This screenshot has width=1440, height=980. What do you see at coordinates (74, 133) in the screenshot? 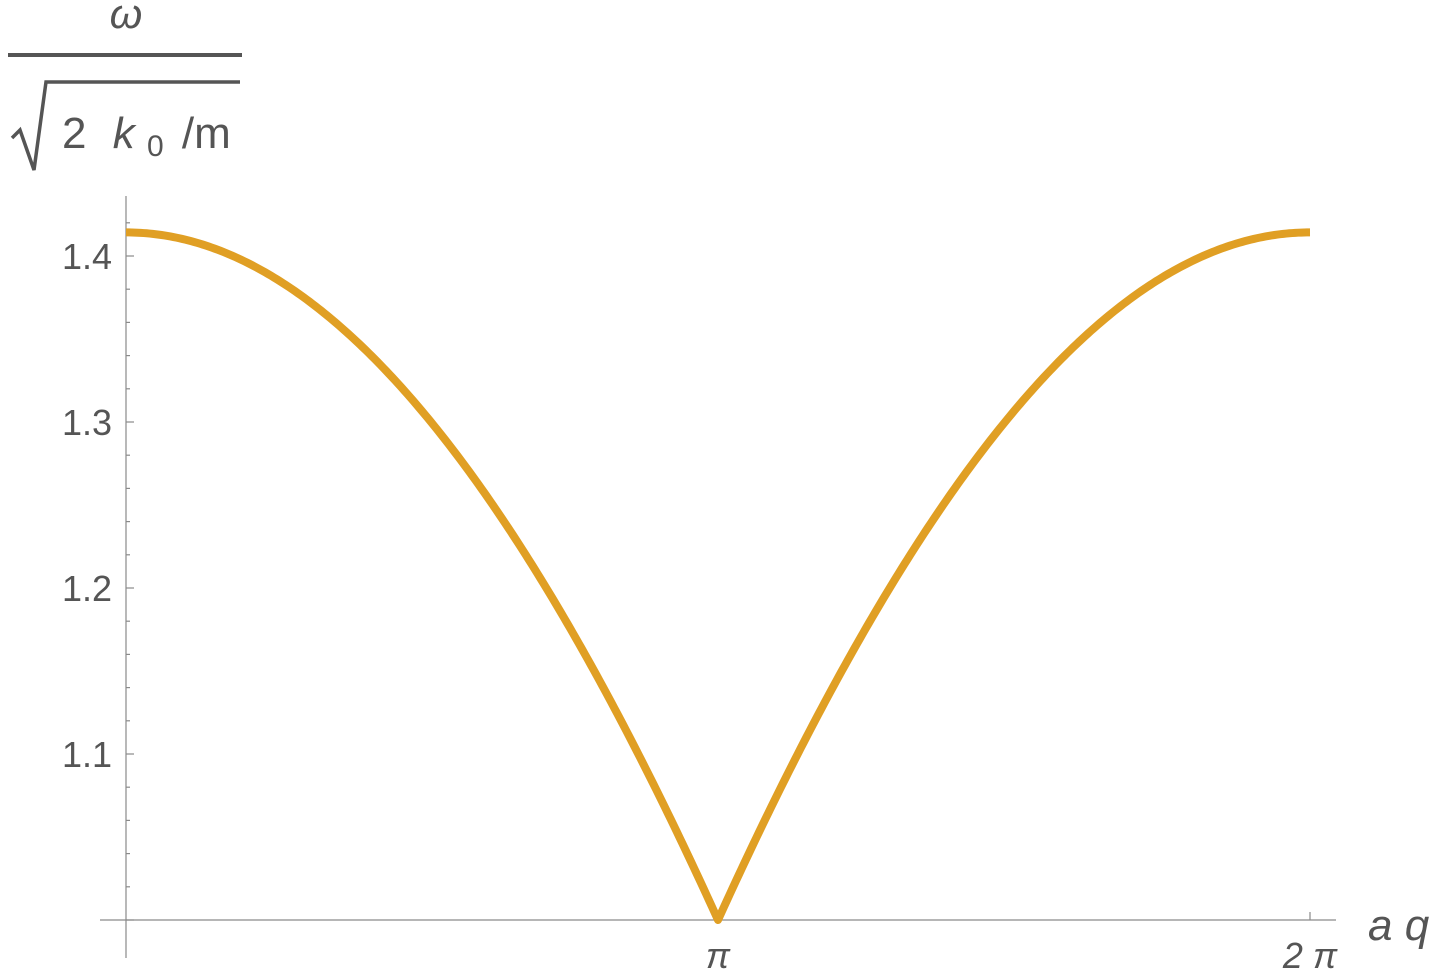
I see `y-label-radicand-number: 2` at bounding box center [74, 133].